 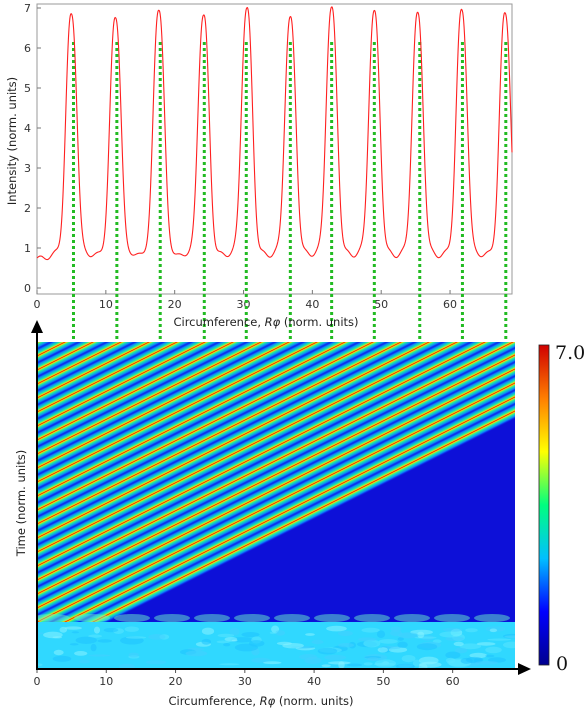 I want to click on colorbar: 7.0 0, so click(x=561, y=508).